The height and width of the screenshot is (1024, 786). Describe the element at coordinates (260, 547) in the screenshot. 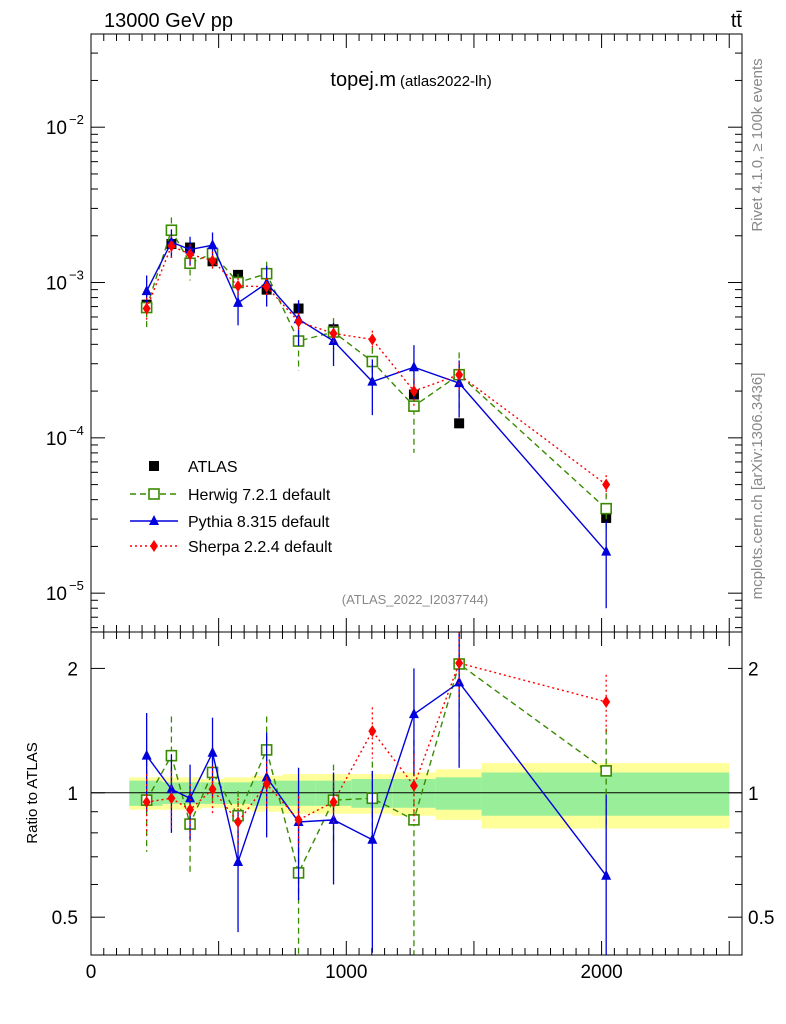

I see `legend-label: Sherpa 2.2.4 default` at that location.